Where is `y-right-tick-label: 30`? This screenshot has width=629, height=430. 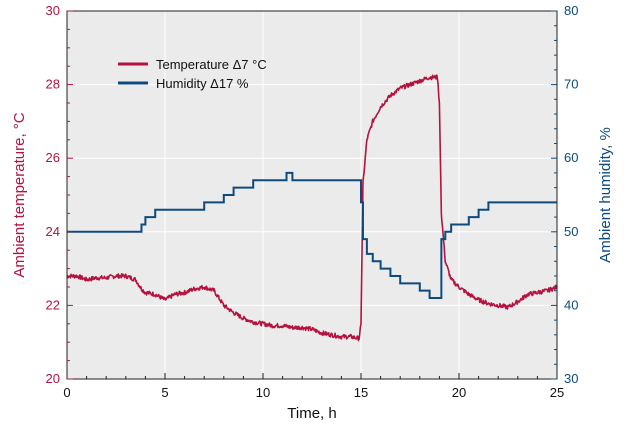 y-right-tick-label: 30 is located at coordinates (571, 378).